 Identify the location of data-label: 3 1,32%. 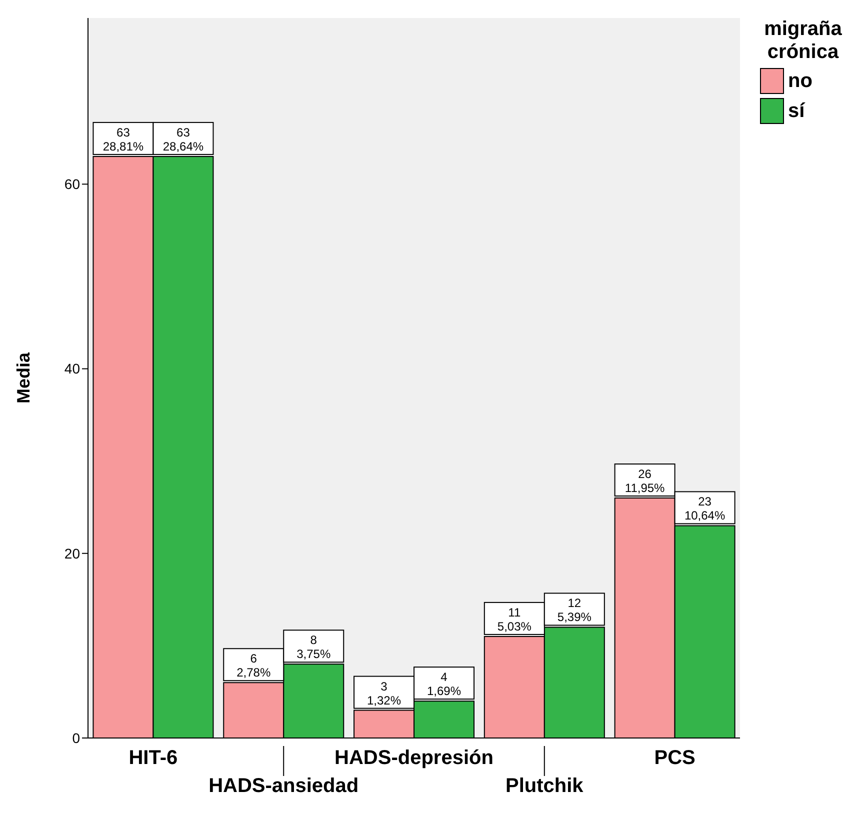
(384, 693).